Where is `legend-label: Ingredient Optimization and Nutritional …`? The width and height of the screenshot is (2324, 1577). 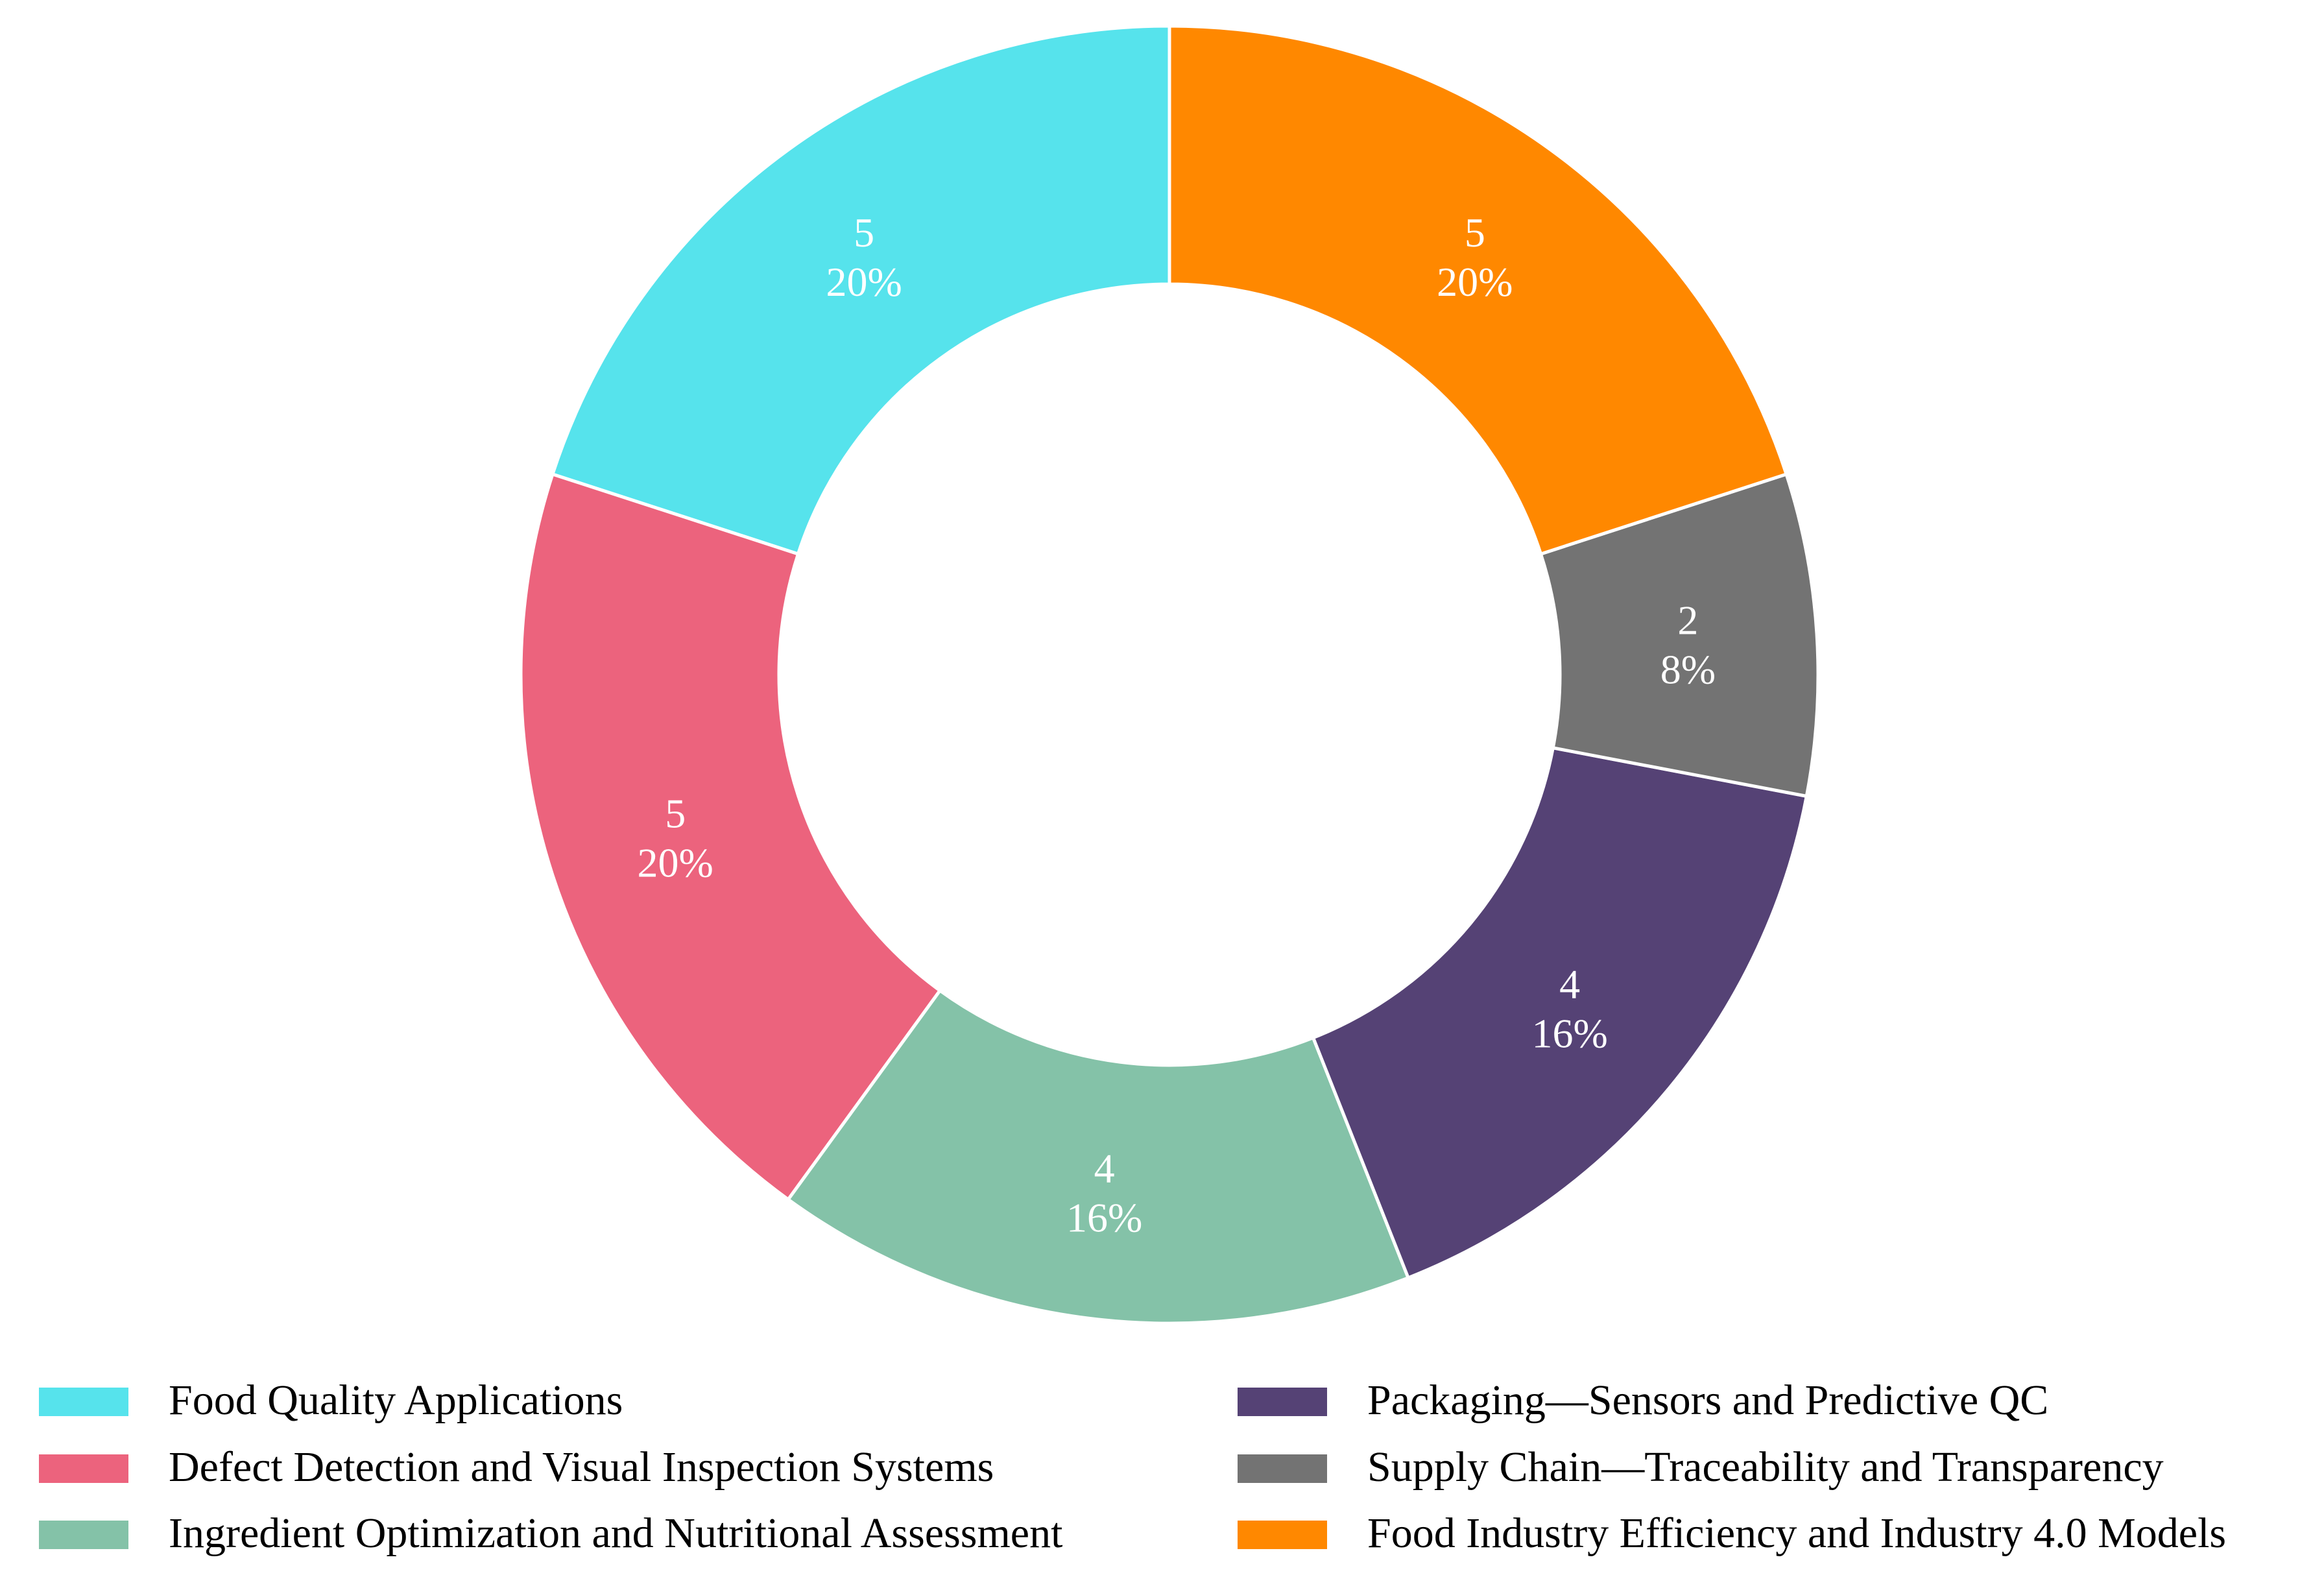
legend-label: Ingredient Optimization and Nutritional … is located at coordinates (615, 1533).